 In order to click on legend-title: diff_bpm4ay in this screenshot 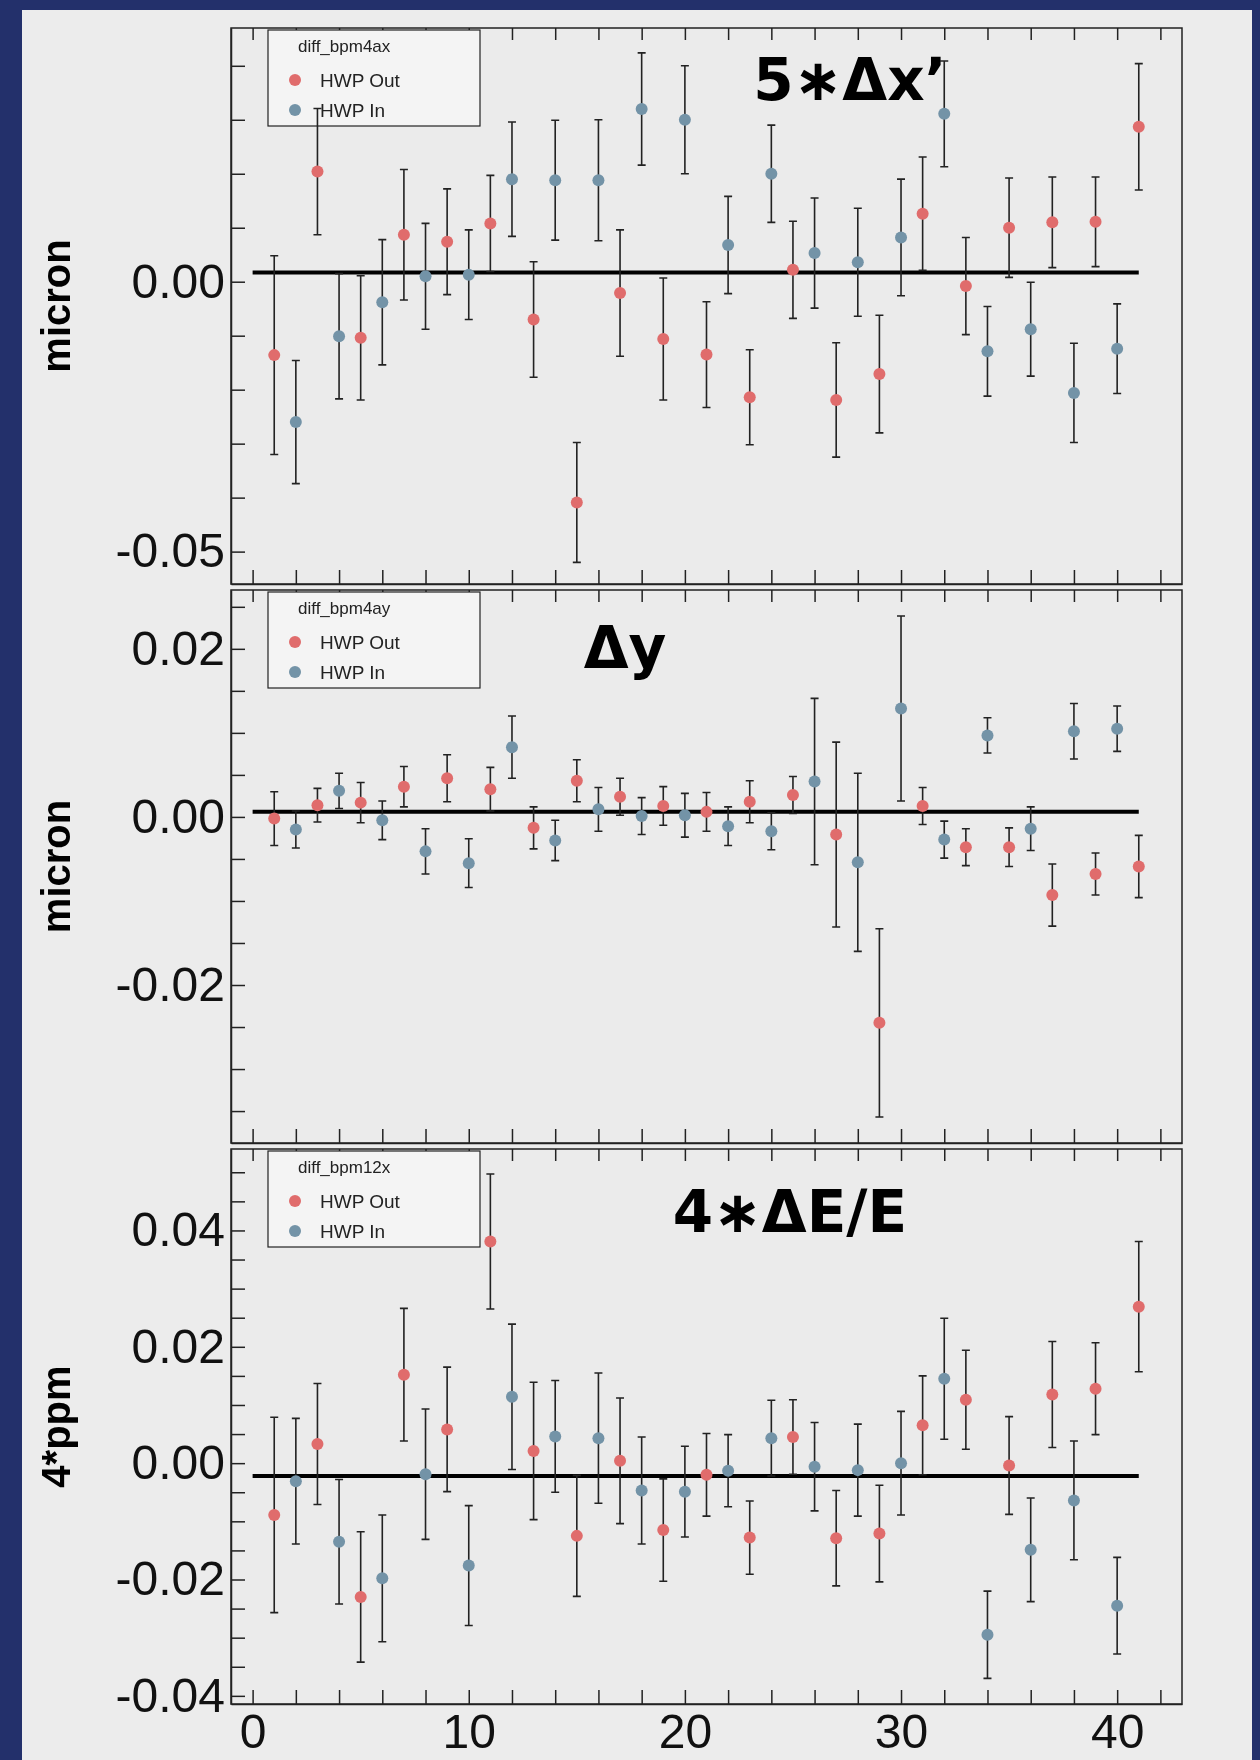, I will do `click(344, 608)`.